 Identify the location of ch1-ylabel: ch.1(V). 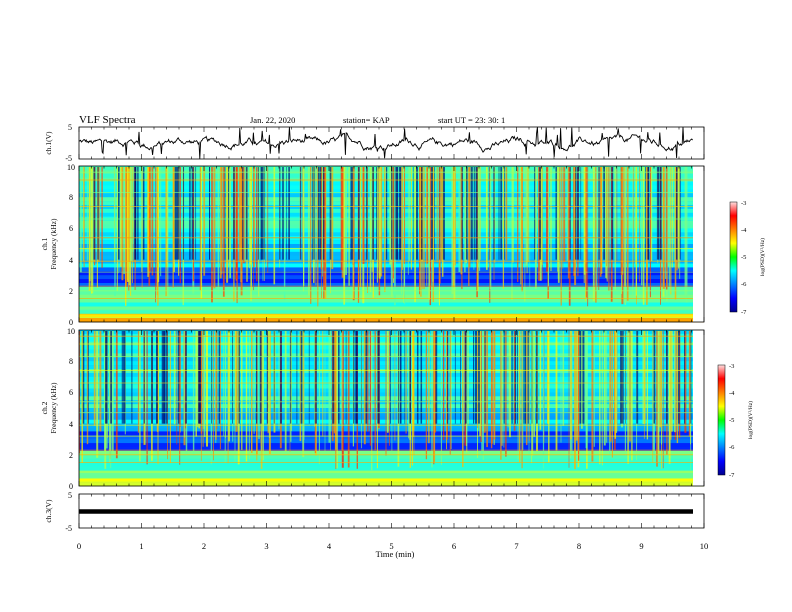
(48, 143).